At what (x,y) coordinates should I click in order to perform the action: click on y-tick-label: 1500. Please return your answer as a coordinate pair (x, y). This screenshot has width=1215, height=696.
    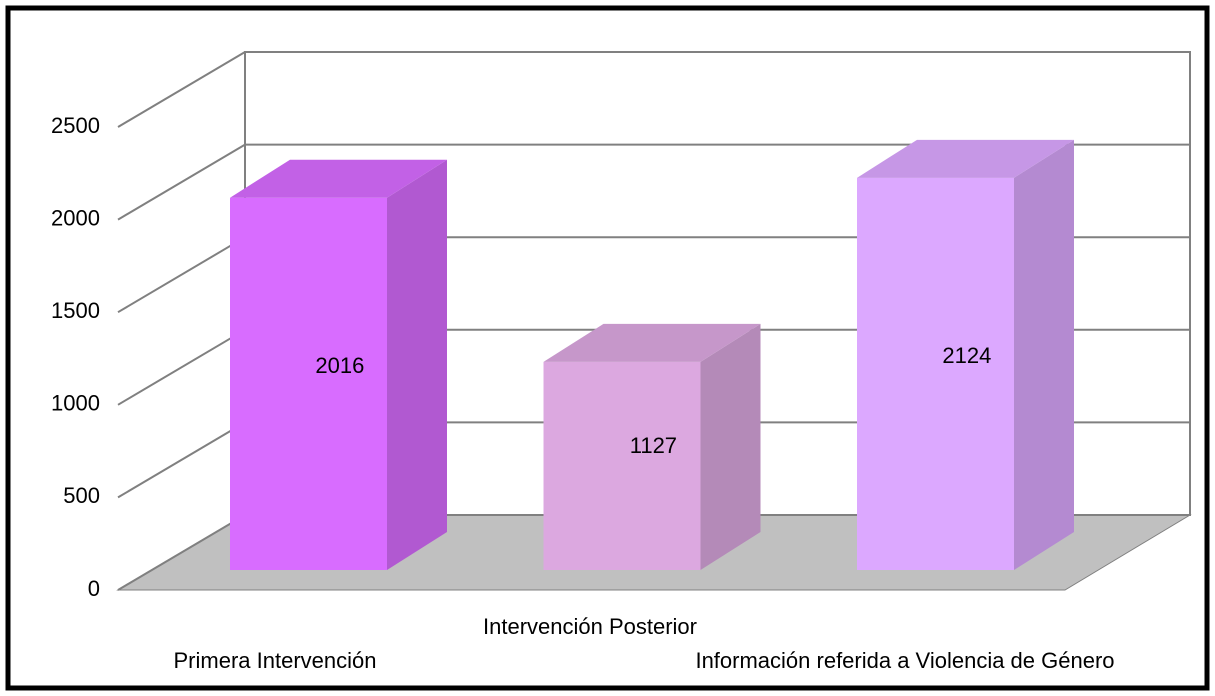
    Looking at the image, I should click on (75, 310).